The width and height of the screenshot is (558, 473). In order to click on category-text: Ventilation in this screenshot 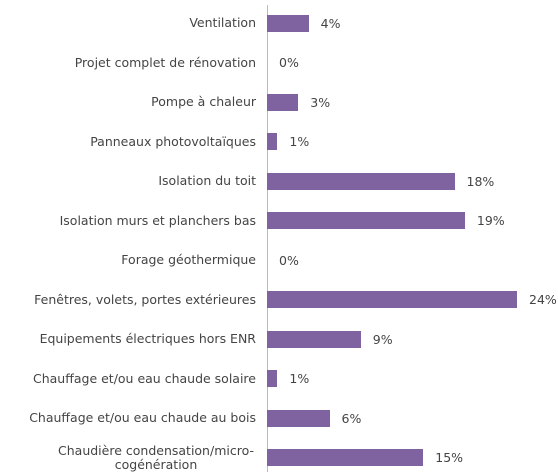, I will do `click(222, 22)`.